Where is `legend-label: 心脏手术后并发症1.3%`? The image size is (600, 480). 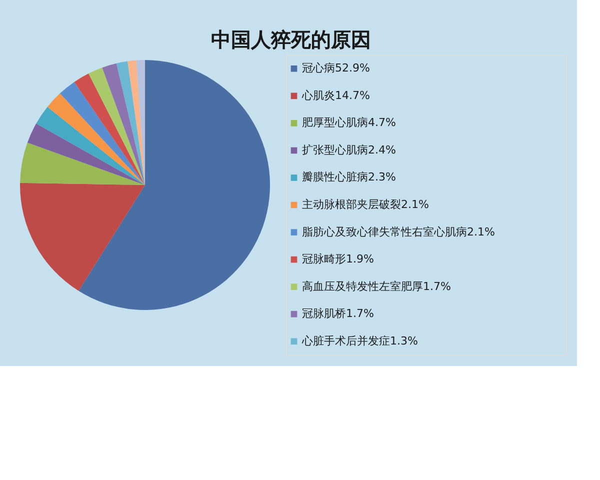
legend-label: 心脏手术后并发症1.3% is located at coordinates (359, 341).